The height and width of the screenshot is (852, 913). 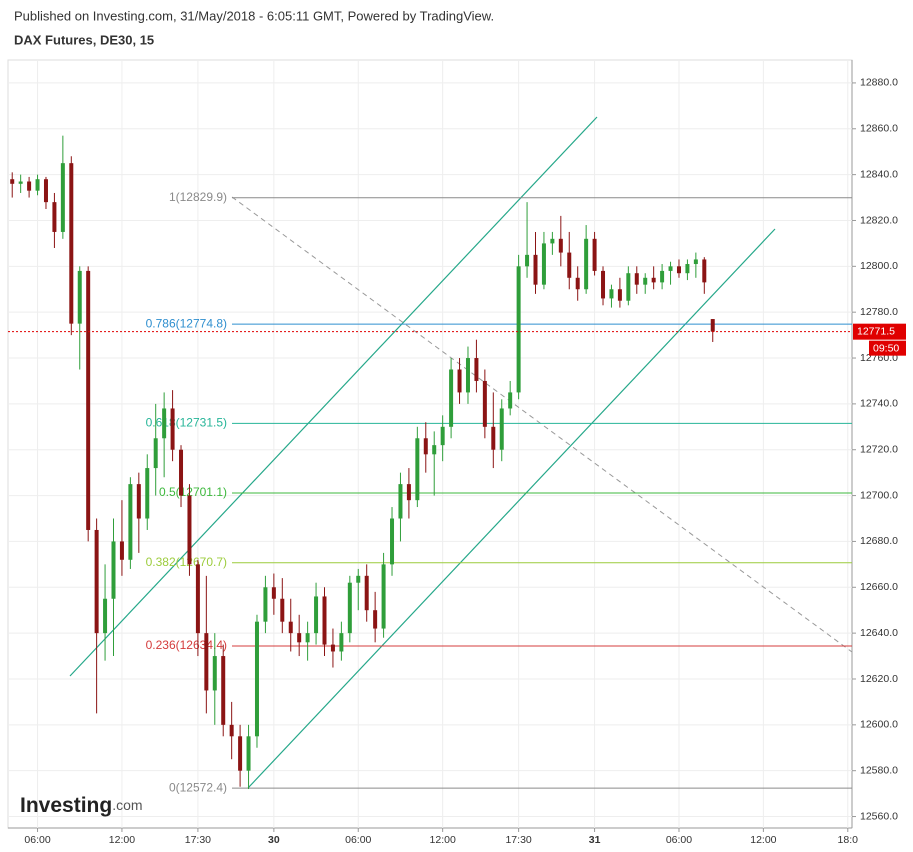 What do you see at coordinates (193, 492) in the screenshot?
I see `fib-label: 0.5(12701.1)` at bounding box center [193, 492].